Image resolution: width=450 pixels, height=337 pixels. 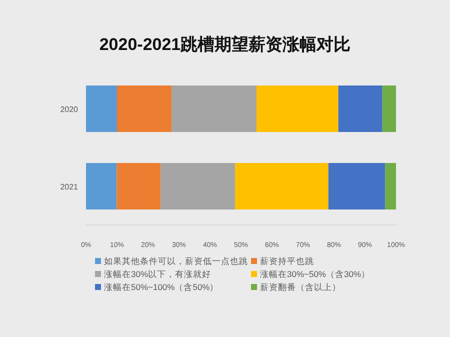 What do you see at coordinates (158, 274) in the screenshot?
I see `legend-label: 涨幅在30%以下，有涨就好` at bounding box center [158, 274].